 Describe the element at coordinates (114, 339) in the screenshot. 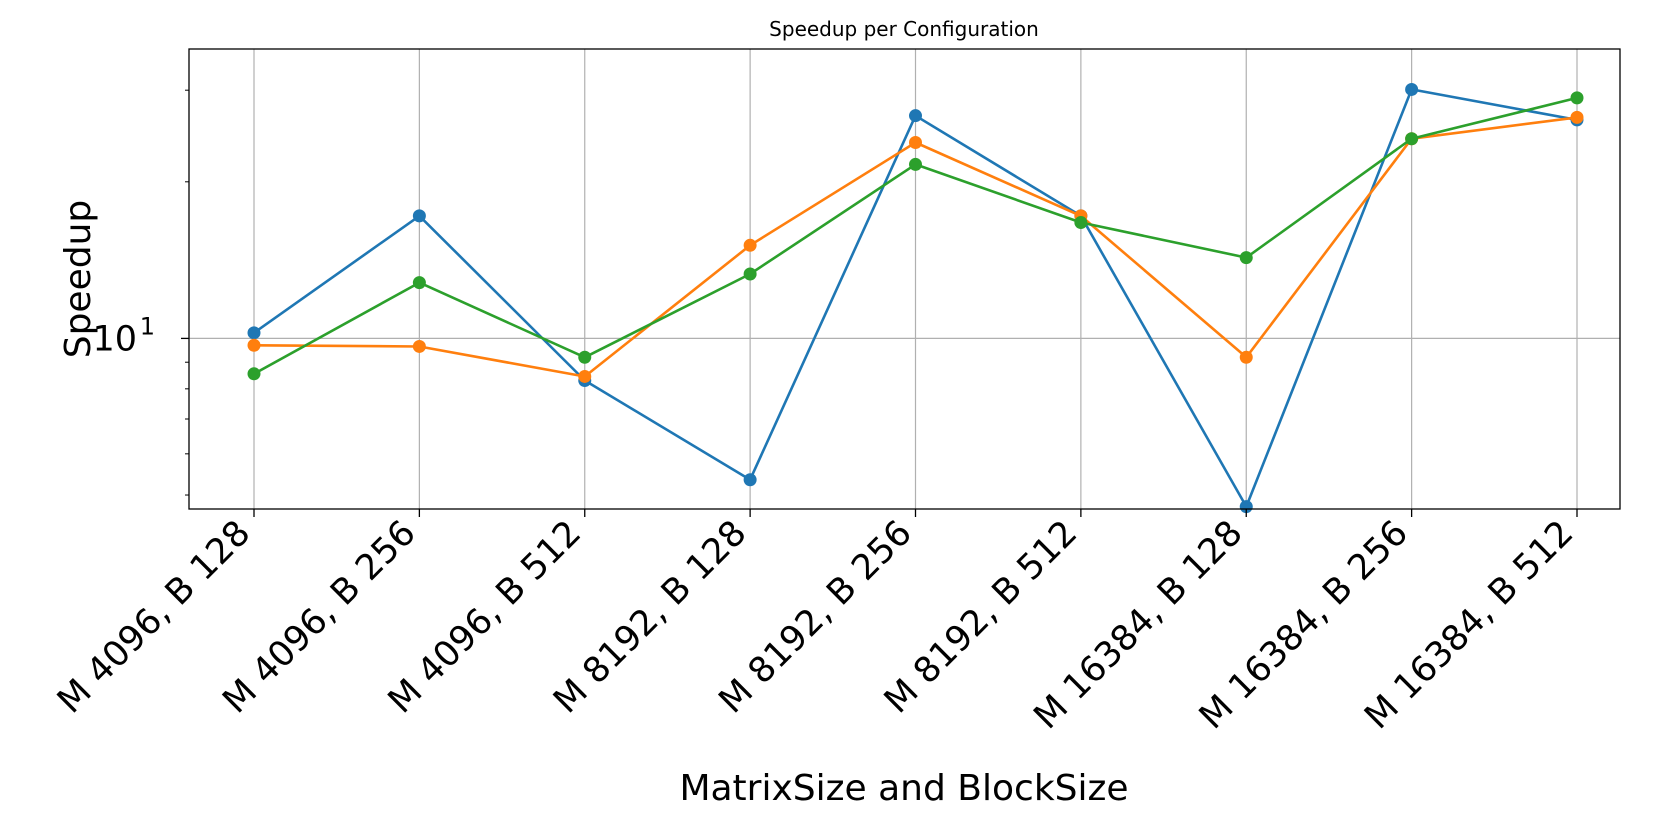

I see `y-tick-label: 10` at that location.